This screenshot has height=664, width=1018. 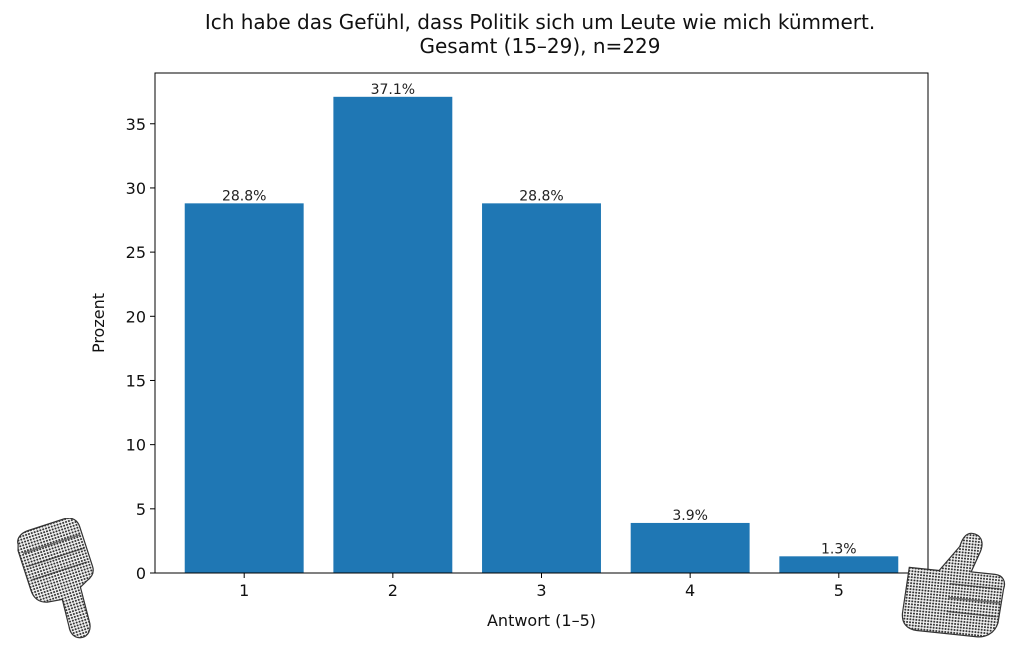 I want to click on thumbs-up-icon, so click(x=953, y=585).